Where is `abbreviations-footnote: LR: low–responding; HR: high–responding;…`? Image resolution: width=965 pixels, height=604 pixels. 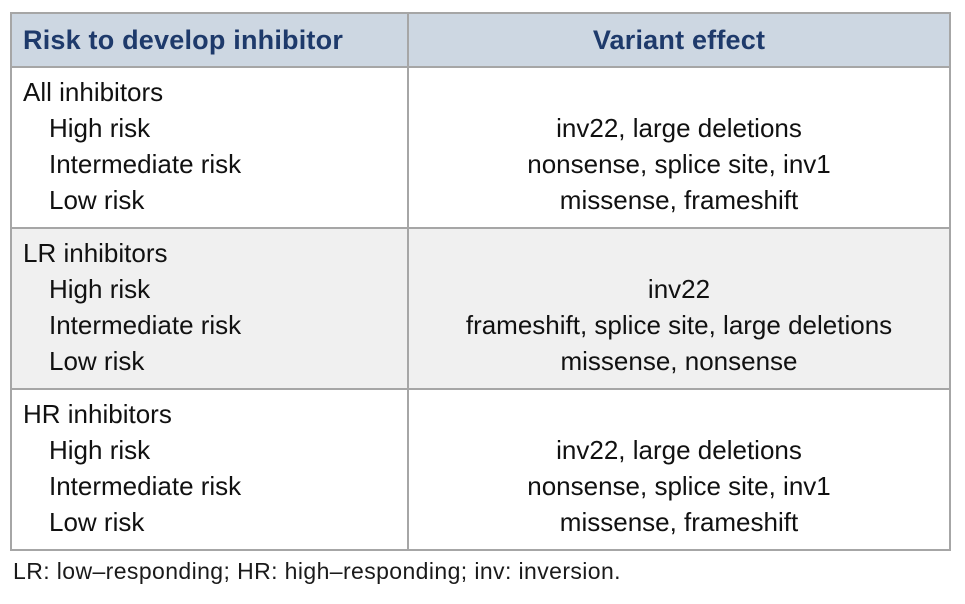
abbreviations-footnote: LR: low–responding; HR: high–responding;… is located at coordinates (317, 571).